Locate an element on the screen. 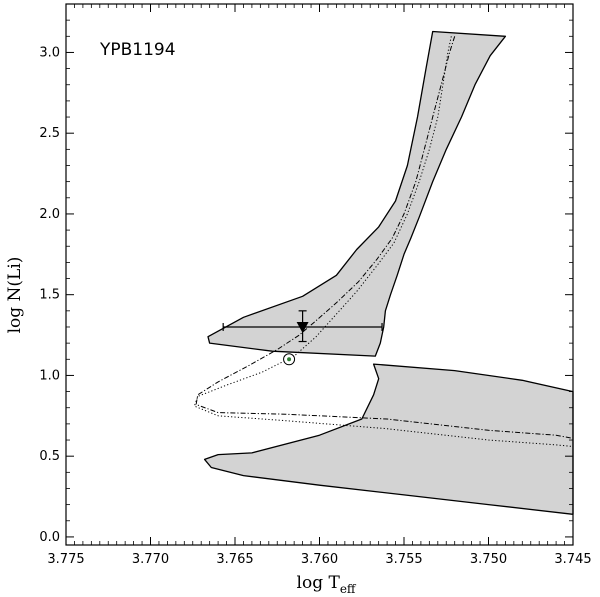 The width and height of the screenshot is (600, 597). sun-marker-dot is located at coordinates (289, 359).